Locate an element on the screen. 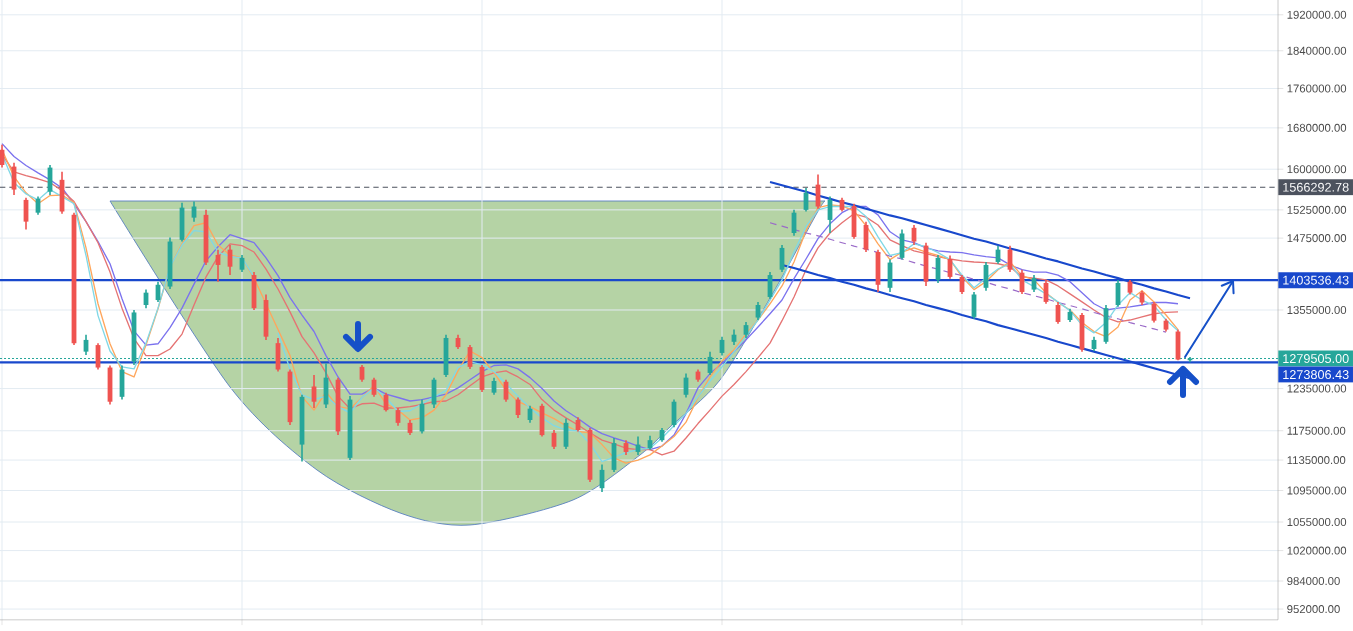 The width and height of the screenshot is (1353, 631). y-tick-label: 1355000.00 is located at coordinates (1317, 309).